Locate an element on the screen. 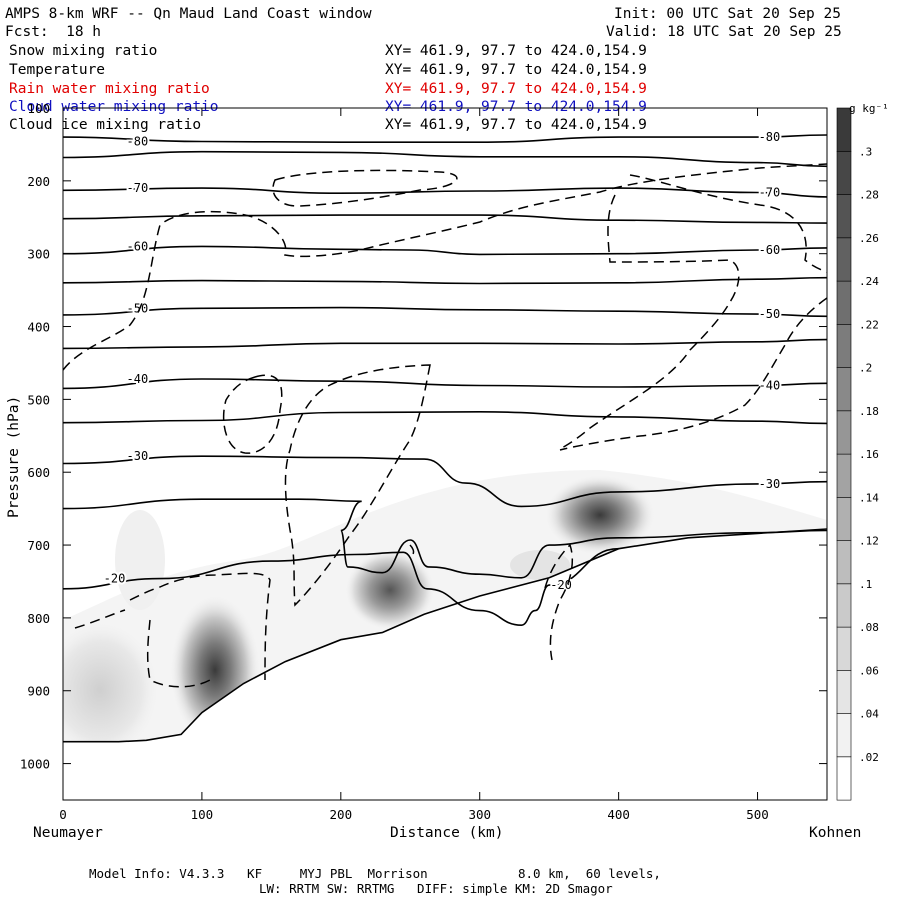  x-tick-label: 200 is located at coordinates (341, 814).